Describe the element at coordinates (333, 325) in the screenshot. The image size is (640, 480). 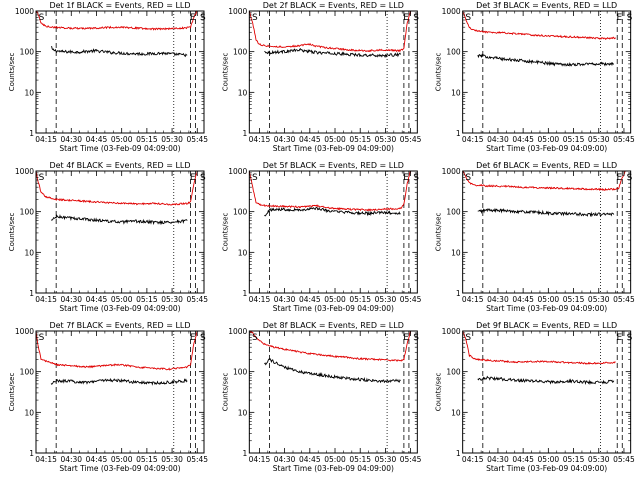
I see `chart-title: Det 8f BLACK = Events, RED = LLD` at that location.